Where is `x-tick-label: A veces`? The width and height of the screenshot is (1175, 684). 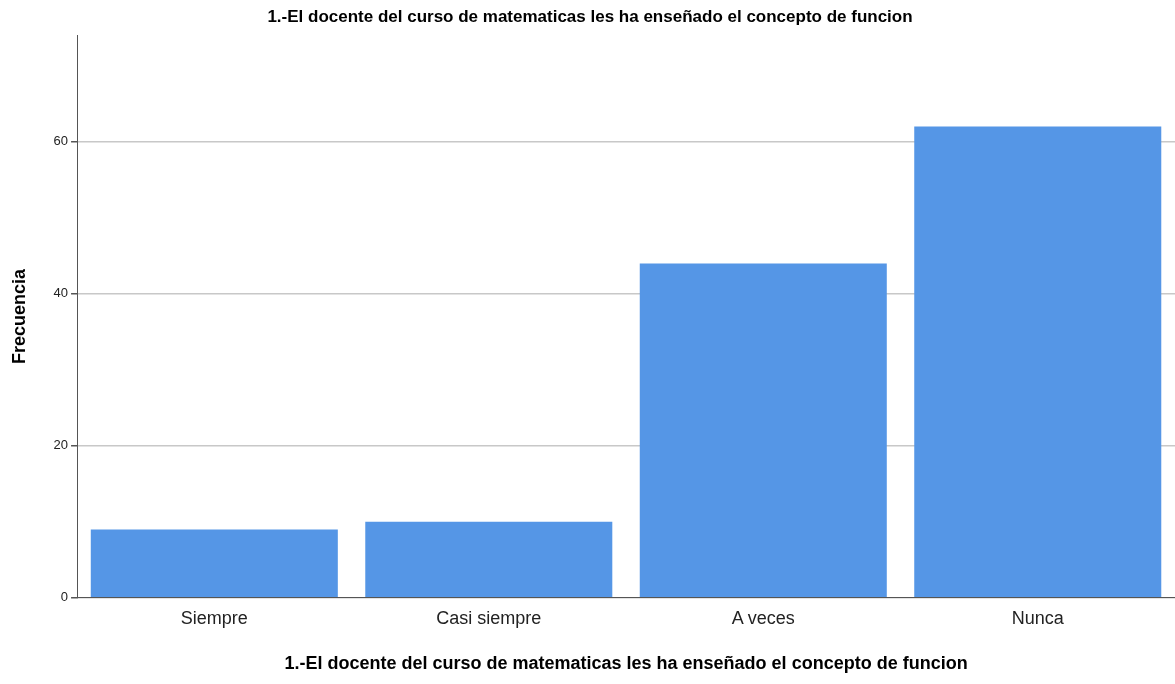
x-tick-label: A veces is located at coordinates (763, 617).